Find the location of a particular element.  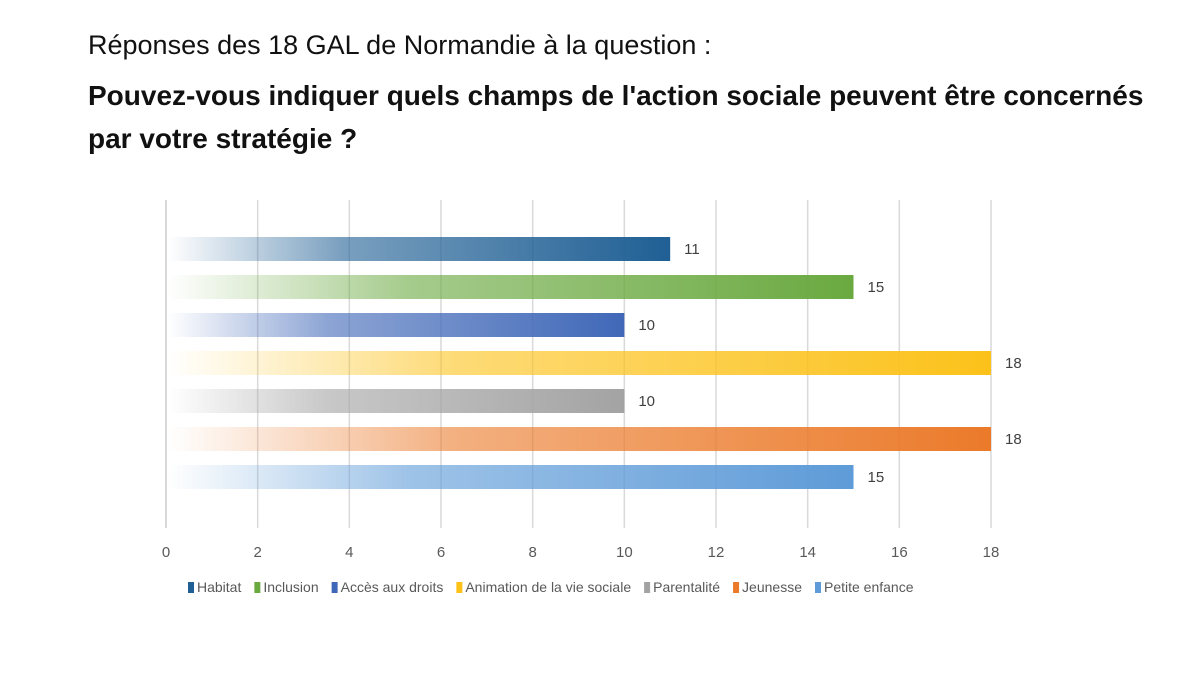

bar-parentalit- is located at coordinates (396, 401).